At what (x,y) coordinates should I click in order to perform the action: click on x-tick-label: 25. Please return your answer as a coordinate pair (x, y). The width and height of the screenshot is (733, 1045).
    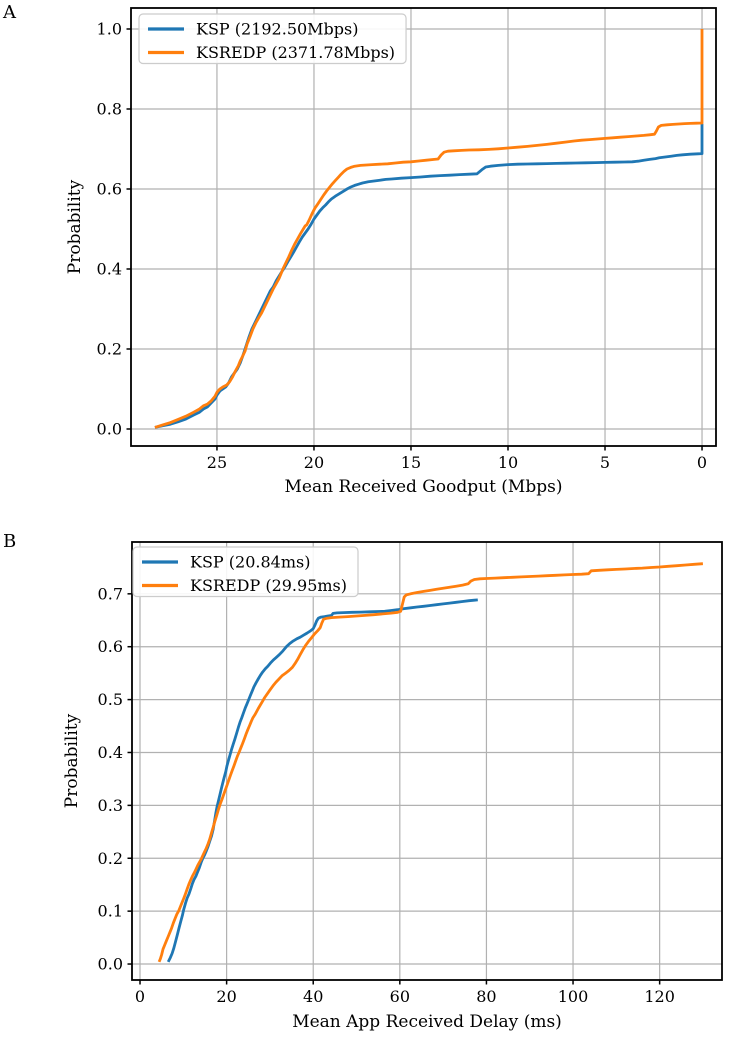
    Looking at the image, I should click on (217, 462).